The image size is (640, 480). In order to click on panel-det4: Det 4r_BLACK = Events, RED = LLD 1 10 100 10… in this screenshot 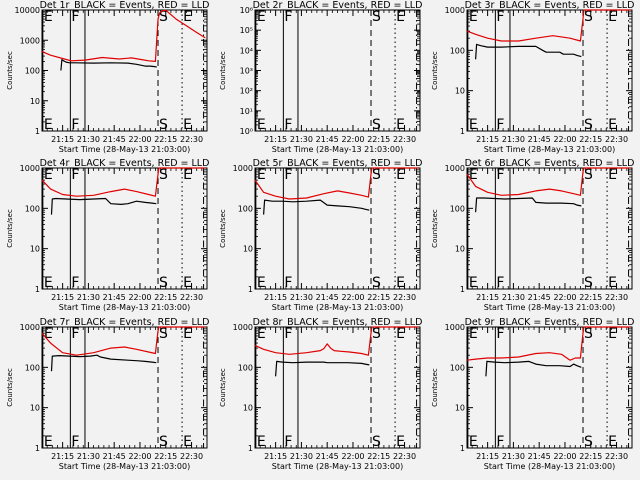, I will do `click(107, 235)`.